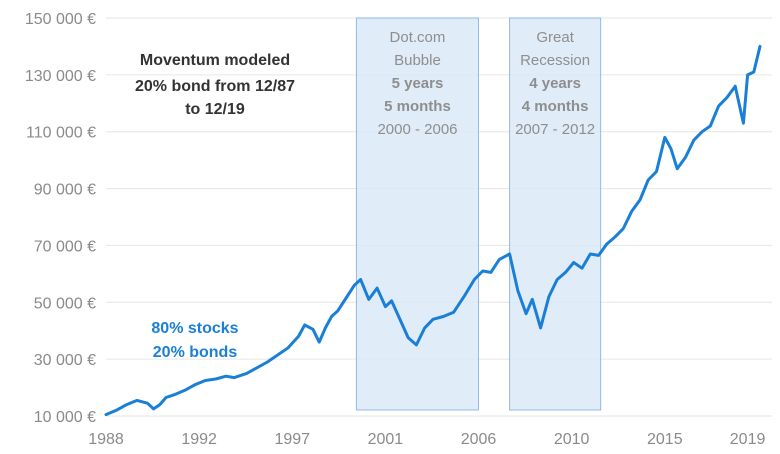 This screenshot has height=454, width=780. I want to click on band-0-title-1: Bubble, so click(417, 60).